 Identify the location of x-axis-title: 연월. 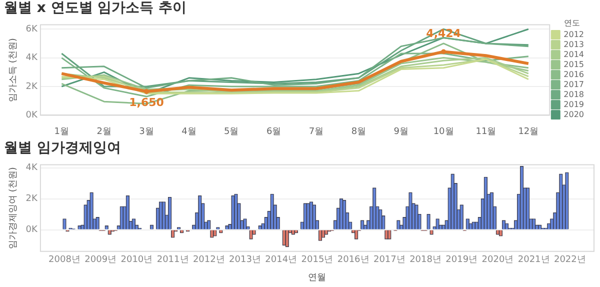
(317, 277).